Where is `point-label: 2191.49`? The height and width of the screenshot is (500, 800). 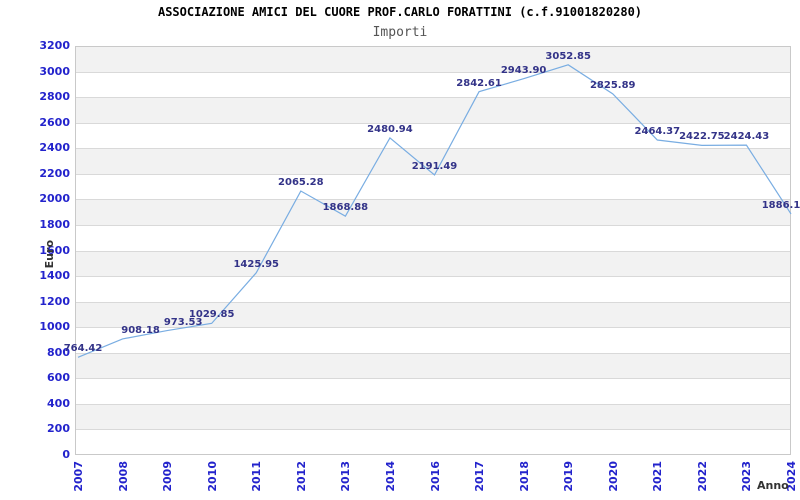 point-label: 2191.49 is located at coordinates (434, 166).